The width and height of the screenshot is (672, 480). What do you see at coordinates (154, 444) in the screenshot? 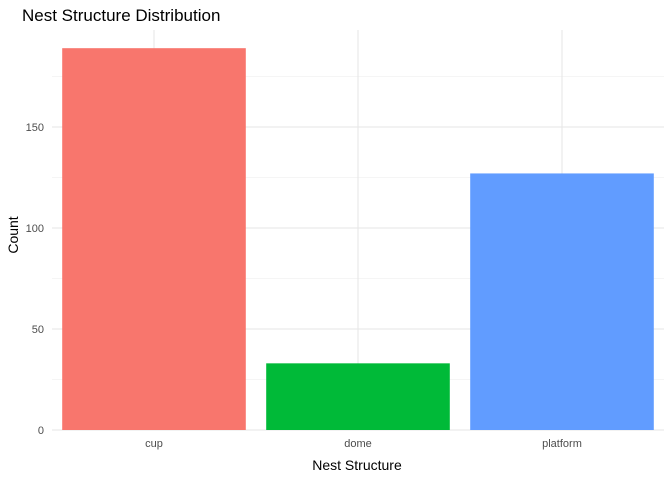
I see `x-tick-label: cup` at bounding box center [154, 444].